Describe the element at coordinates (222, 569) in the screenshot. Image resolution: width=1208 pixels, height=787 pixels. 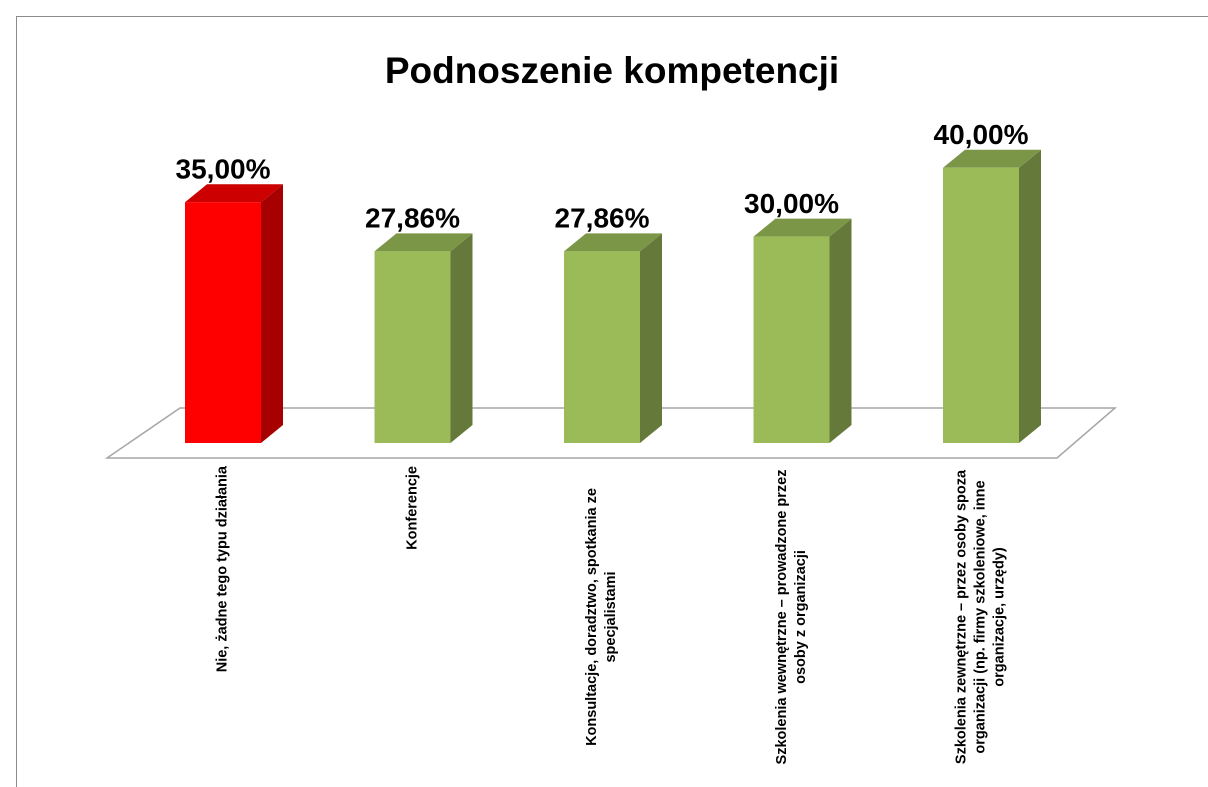
I see `x-tick-label: Nie, żadne tego typu działania` at that location.